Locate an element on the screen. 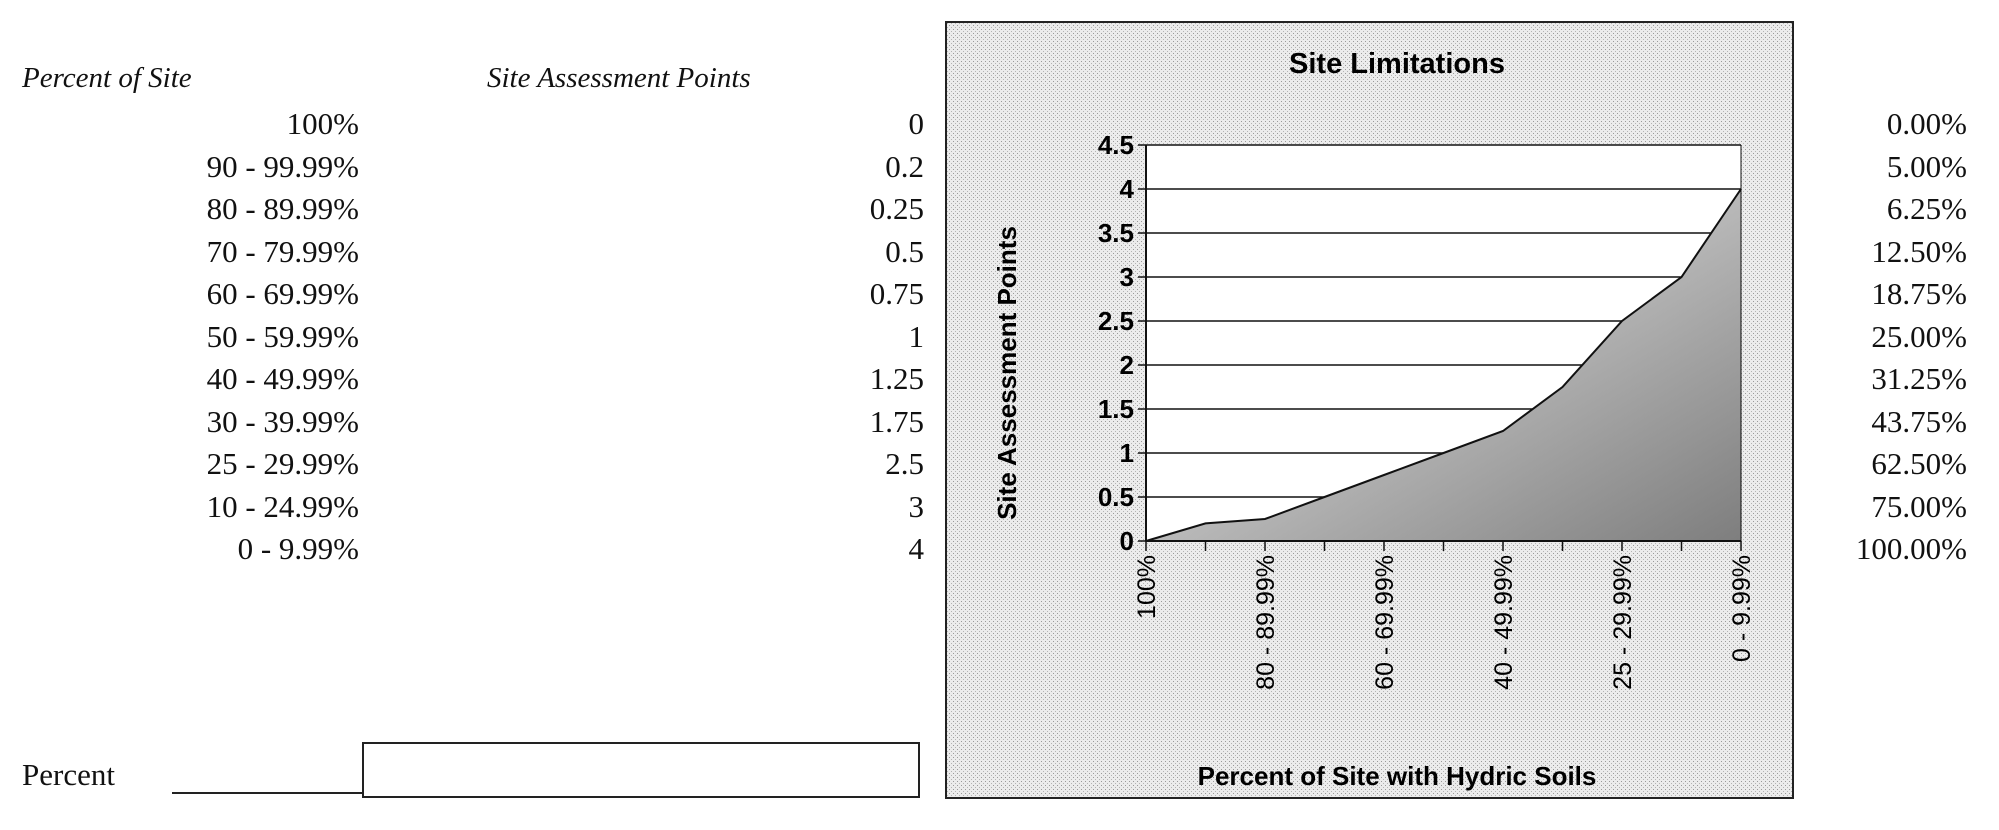 This screenshot has height=830, width=1999. y-tick-label: 4 is located at coordinates (1127, 189).